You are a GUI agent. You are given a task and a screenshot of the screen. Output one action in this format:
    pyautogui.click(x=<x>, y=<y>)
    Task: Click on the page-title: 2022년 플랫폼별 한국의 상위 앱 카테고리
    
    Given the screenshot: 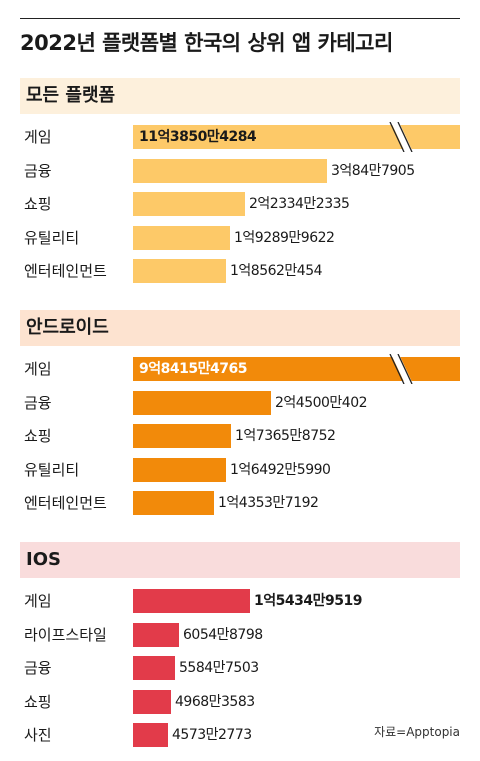 What is the action you would take?
    pyautogui.click(x=206, y=43)
    